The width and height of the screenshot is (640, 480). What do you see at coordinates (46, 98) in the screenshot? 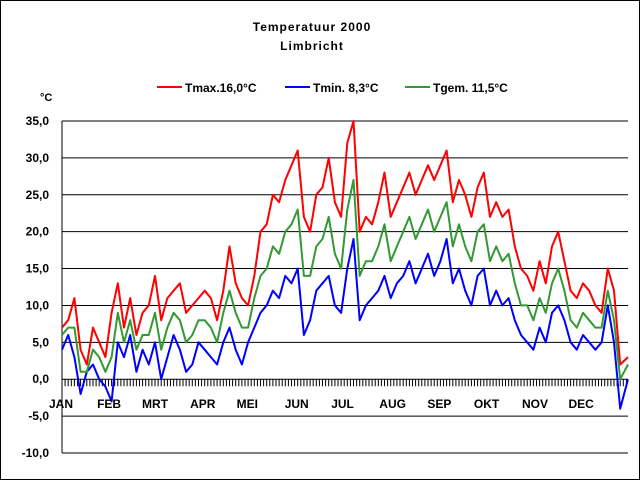
I see `y-axis-unit-label: °C` at bounding box center [46, 98].